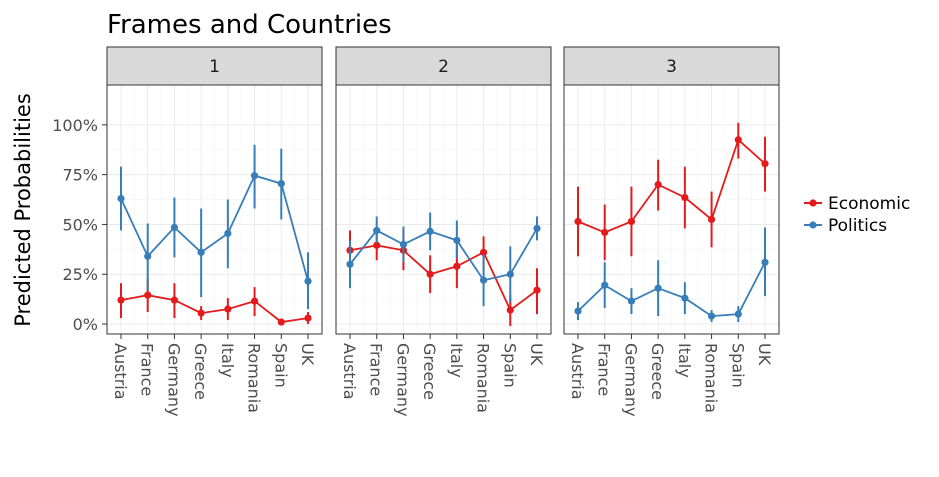 This screenshot has height=477, width=939. I want to click on legend-item-economic: Economic, so click(857, 204).